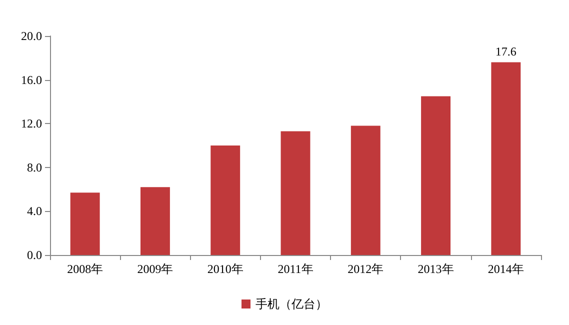 The width and height of the screenshot is (569, 325). What do you see at coordinates (505, 51) in the screenshot?
I see `data-label: 17.6` at bounding box center [505, 51].